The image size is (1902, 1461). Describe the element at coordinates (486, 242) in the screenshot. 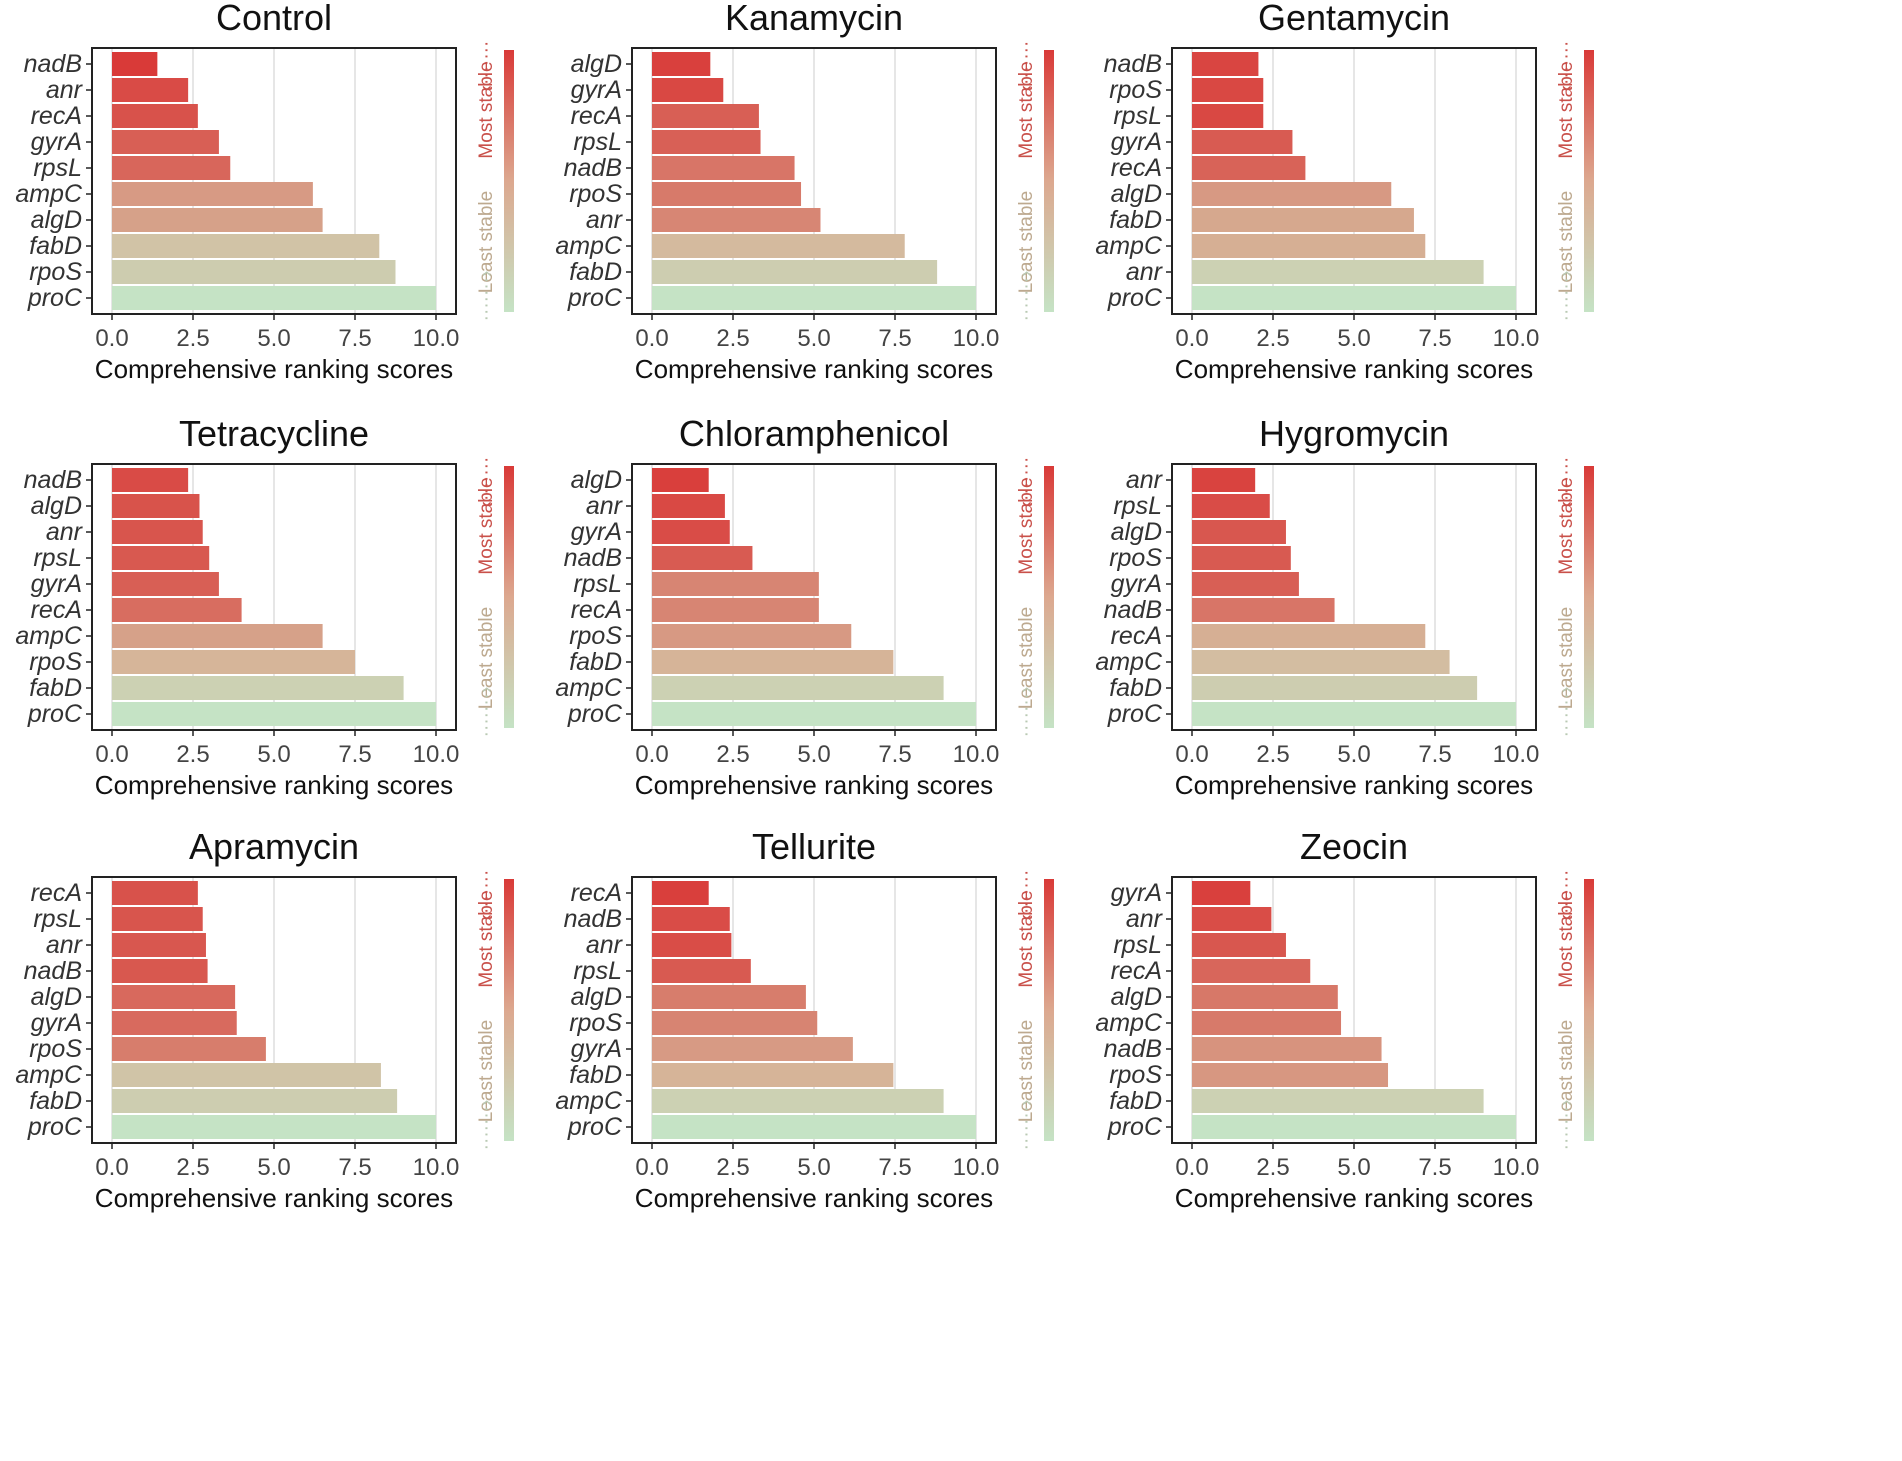

I see `least-stable-label: Least stable` at that location.